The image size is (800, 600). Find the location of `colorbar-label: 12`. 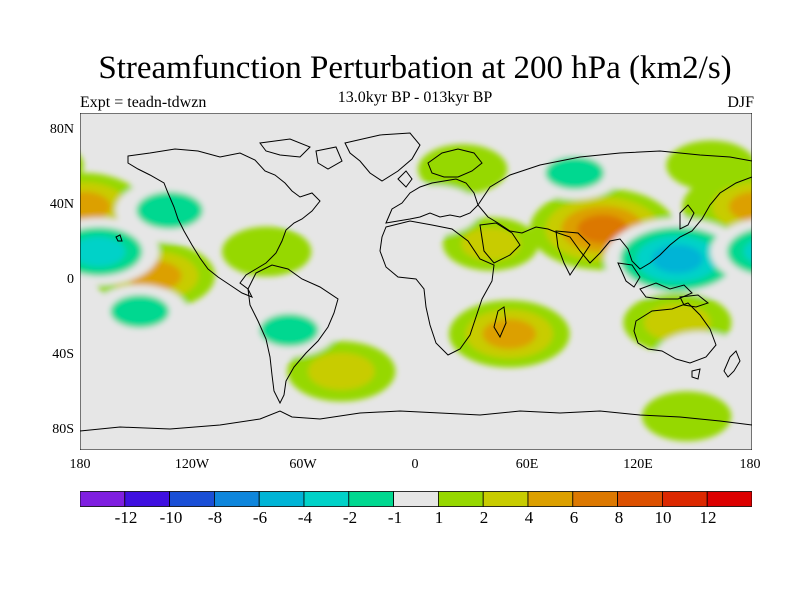

colorbar-label: 12 is located at coordinates (708, 517).